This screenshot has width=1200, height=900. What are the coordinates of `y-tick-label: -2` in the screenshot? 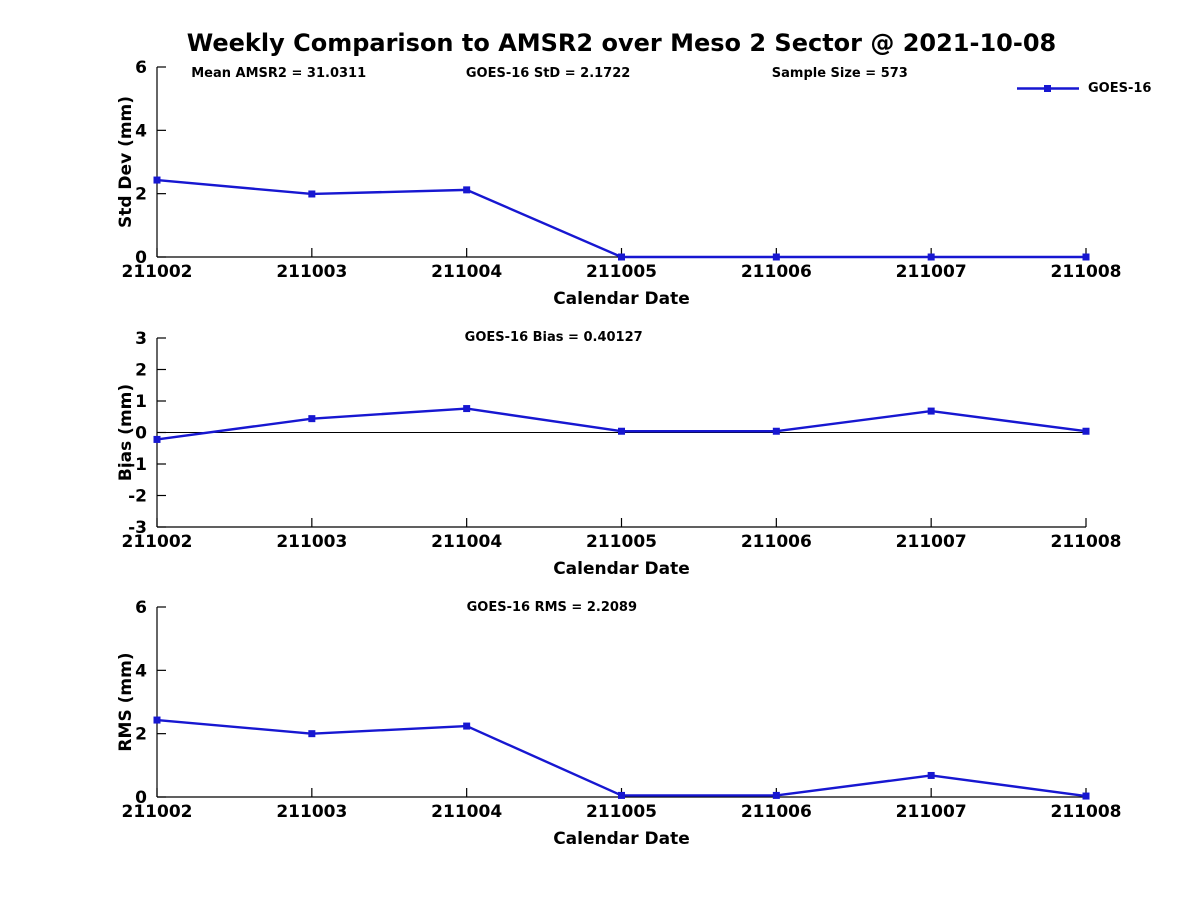 It's located at (137, 497).